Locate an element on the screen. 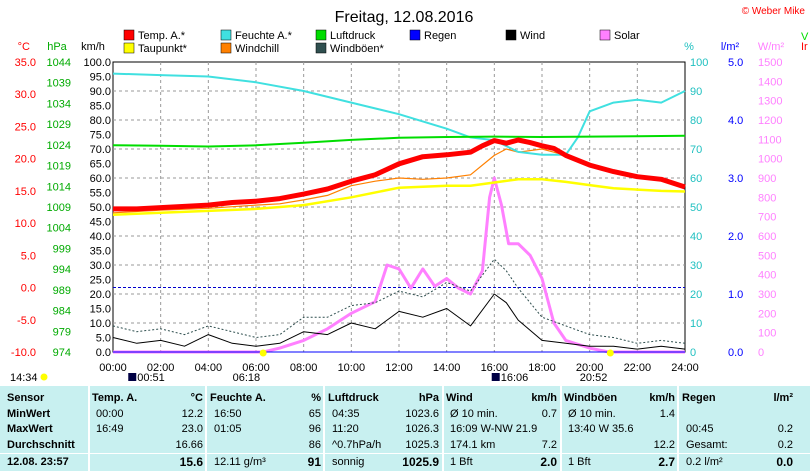  right-edge-label-ir: Ir is located at coordinates (804, 47).